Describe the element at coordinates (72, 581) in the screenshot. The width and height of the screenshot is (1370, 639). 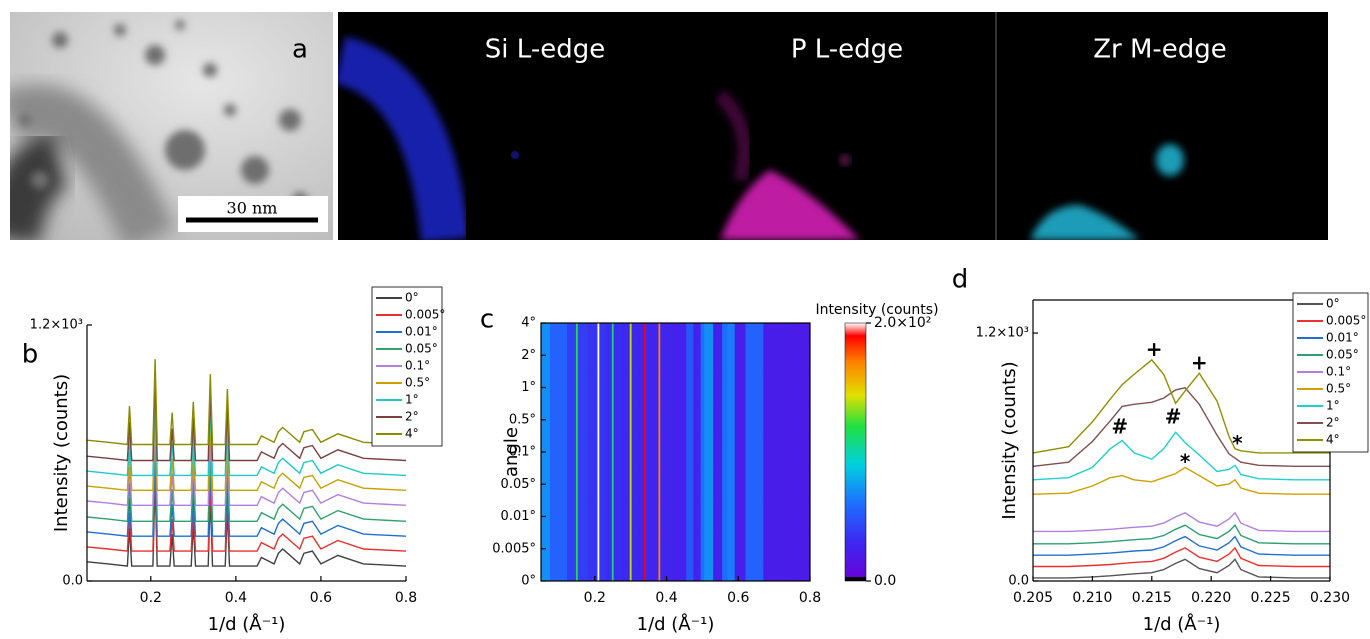
I see `y-tick-label: 0.0` at that location.